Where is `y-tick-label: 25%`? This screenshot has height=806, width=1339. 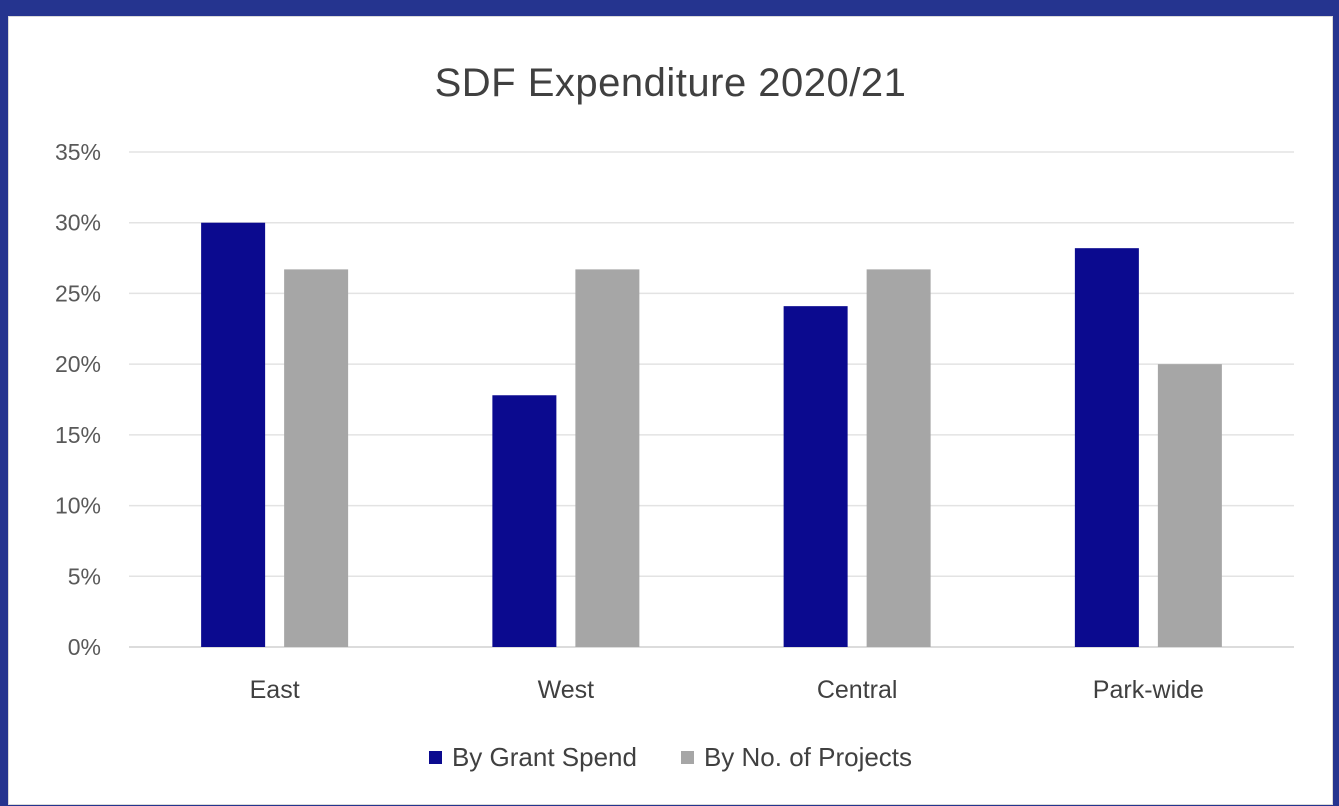 y-tick-label: 25% is located at coordinates (78, 293).